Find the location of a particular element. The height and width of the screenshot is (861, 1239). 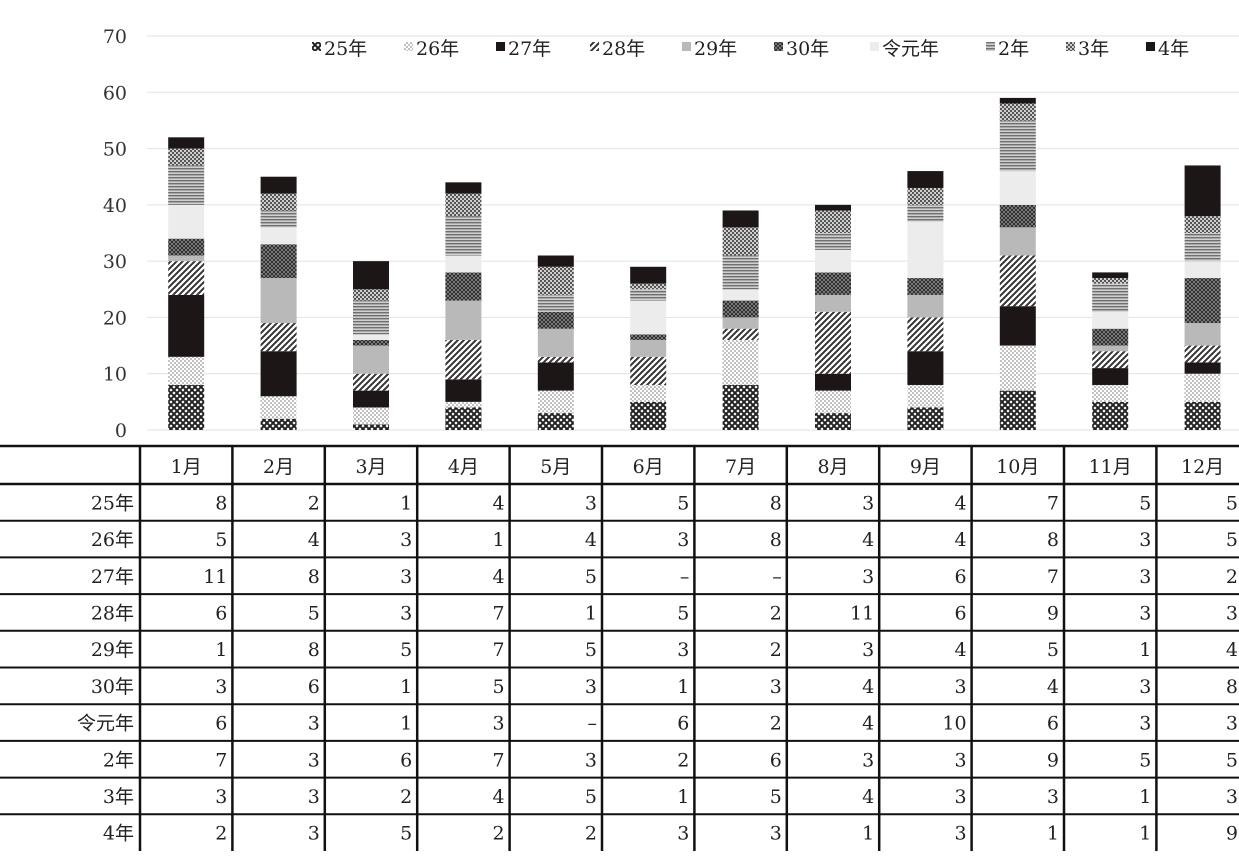

legend-label: 3年 is located at coordinates (1093, 49).